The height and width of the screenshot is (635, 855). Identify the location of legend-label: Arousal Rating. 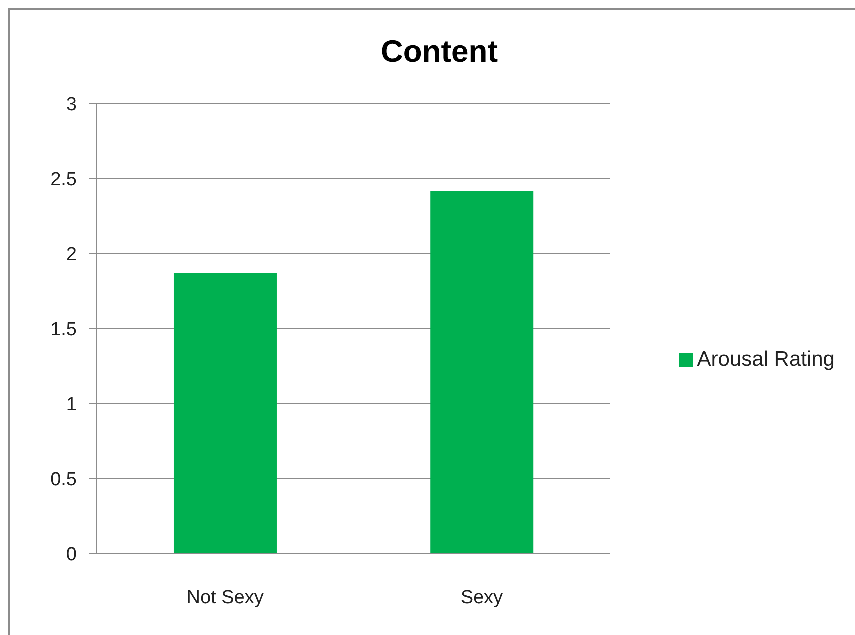
(766, 359).